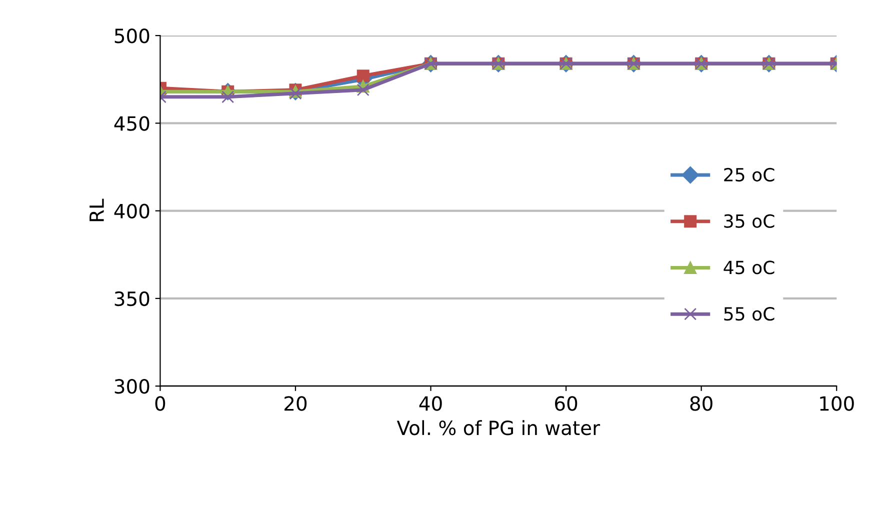 Image resolution: width=890 pixels, height=508 pixels. Describe the element at coordinates (132, 386) in the screenshot. I see `y-tick-label: 300` at that location.